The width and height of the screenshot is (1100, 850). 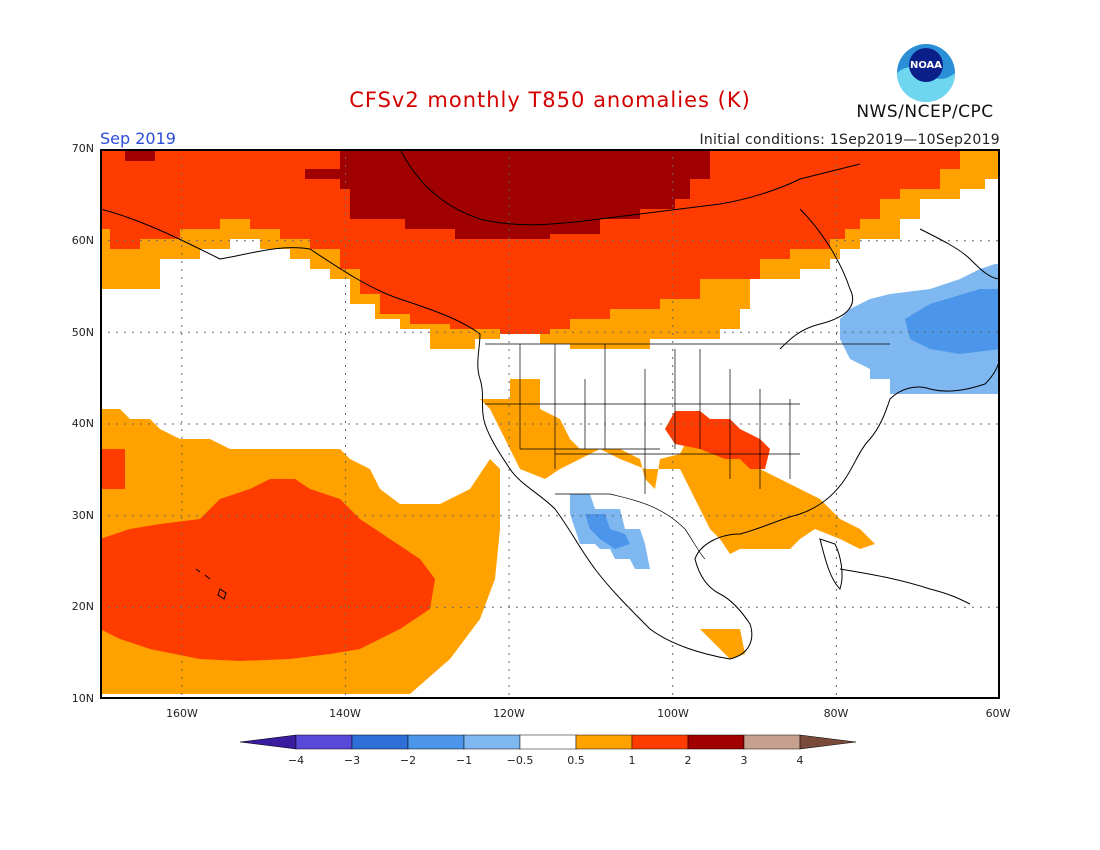 What do you see at coordinates (82, 148) in the screenshot?
I see `lat-label-70n: 70N` at bounding box center [82, 148].